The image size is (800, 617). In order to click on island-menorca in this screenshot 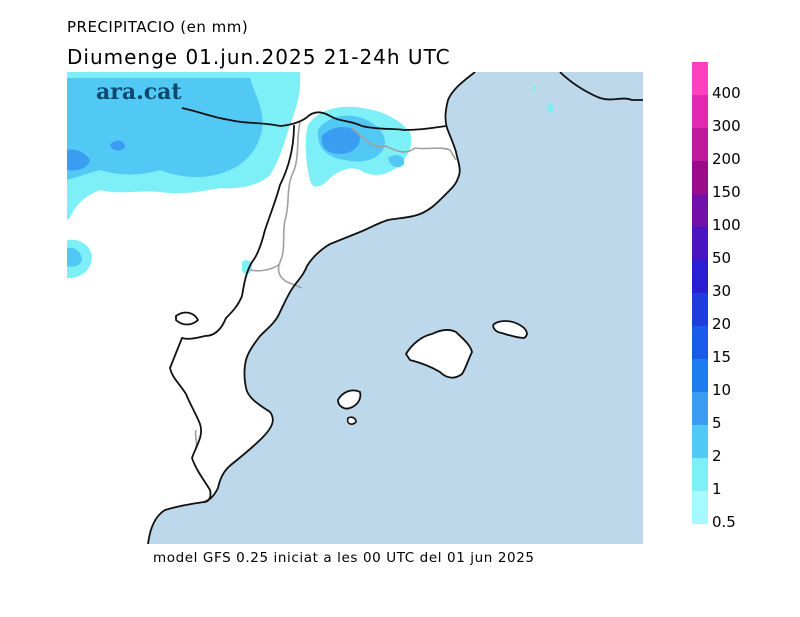, I will do `click(510, 329)`.